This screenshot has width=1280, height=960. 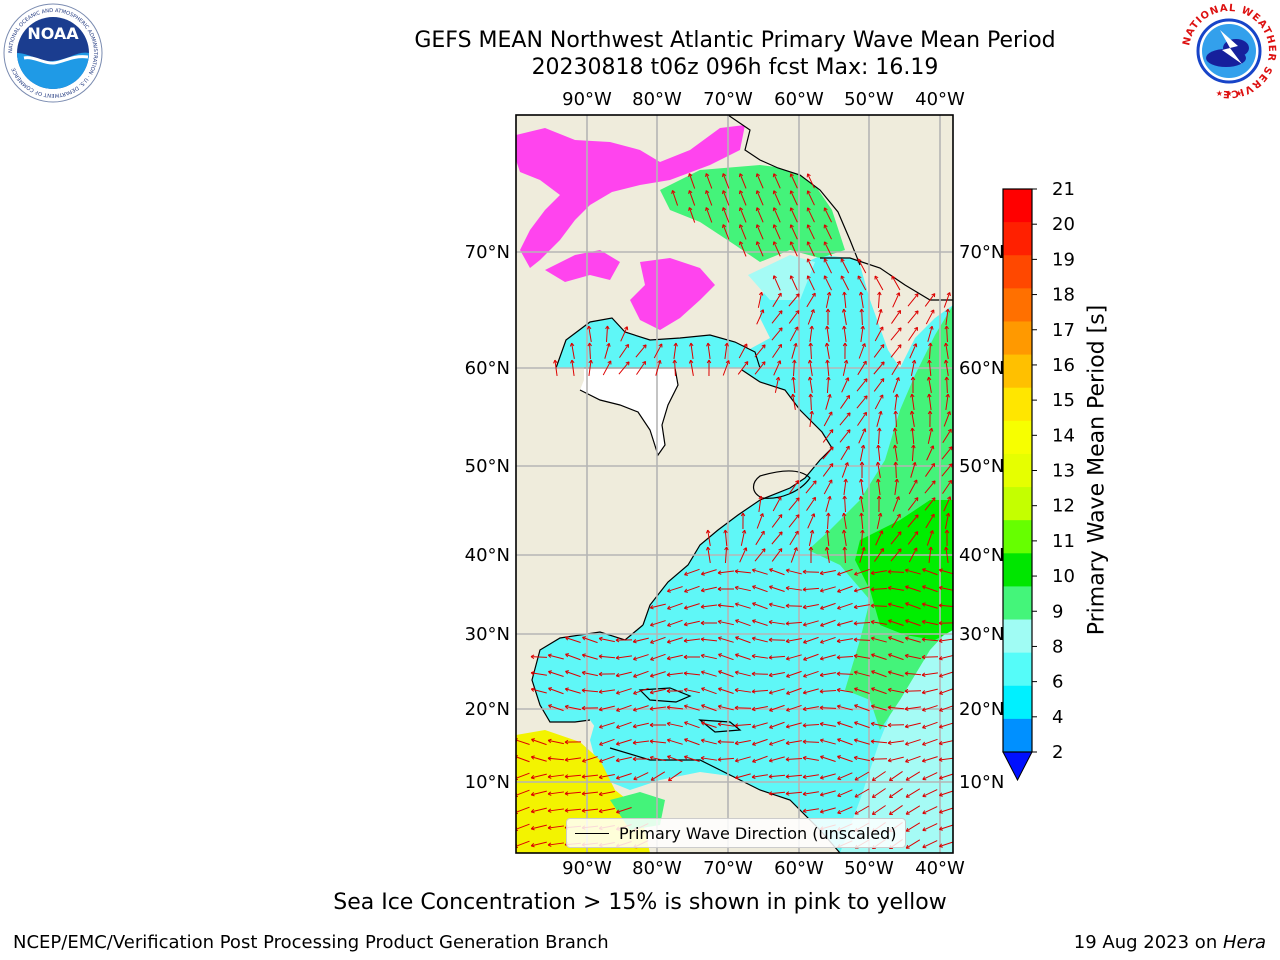 What do you see at coordinates (940, 868) in the screenshot?
I see `lon-label-bottom-5: 40°W` at bounding box center [940, 868].